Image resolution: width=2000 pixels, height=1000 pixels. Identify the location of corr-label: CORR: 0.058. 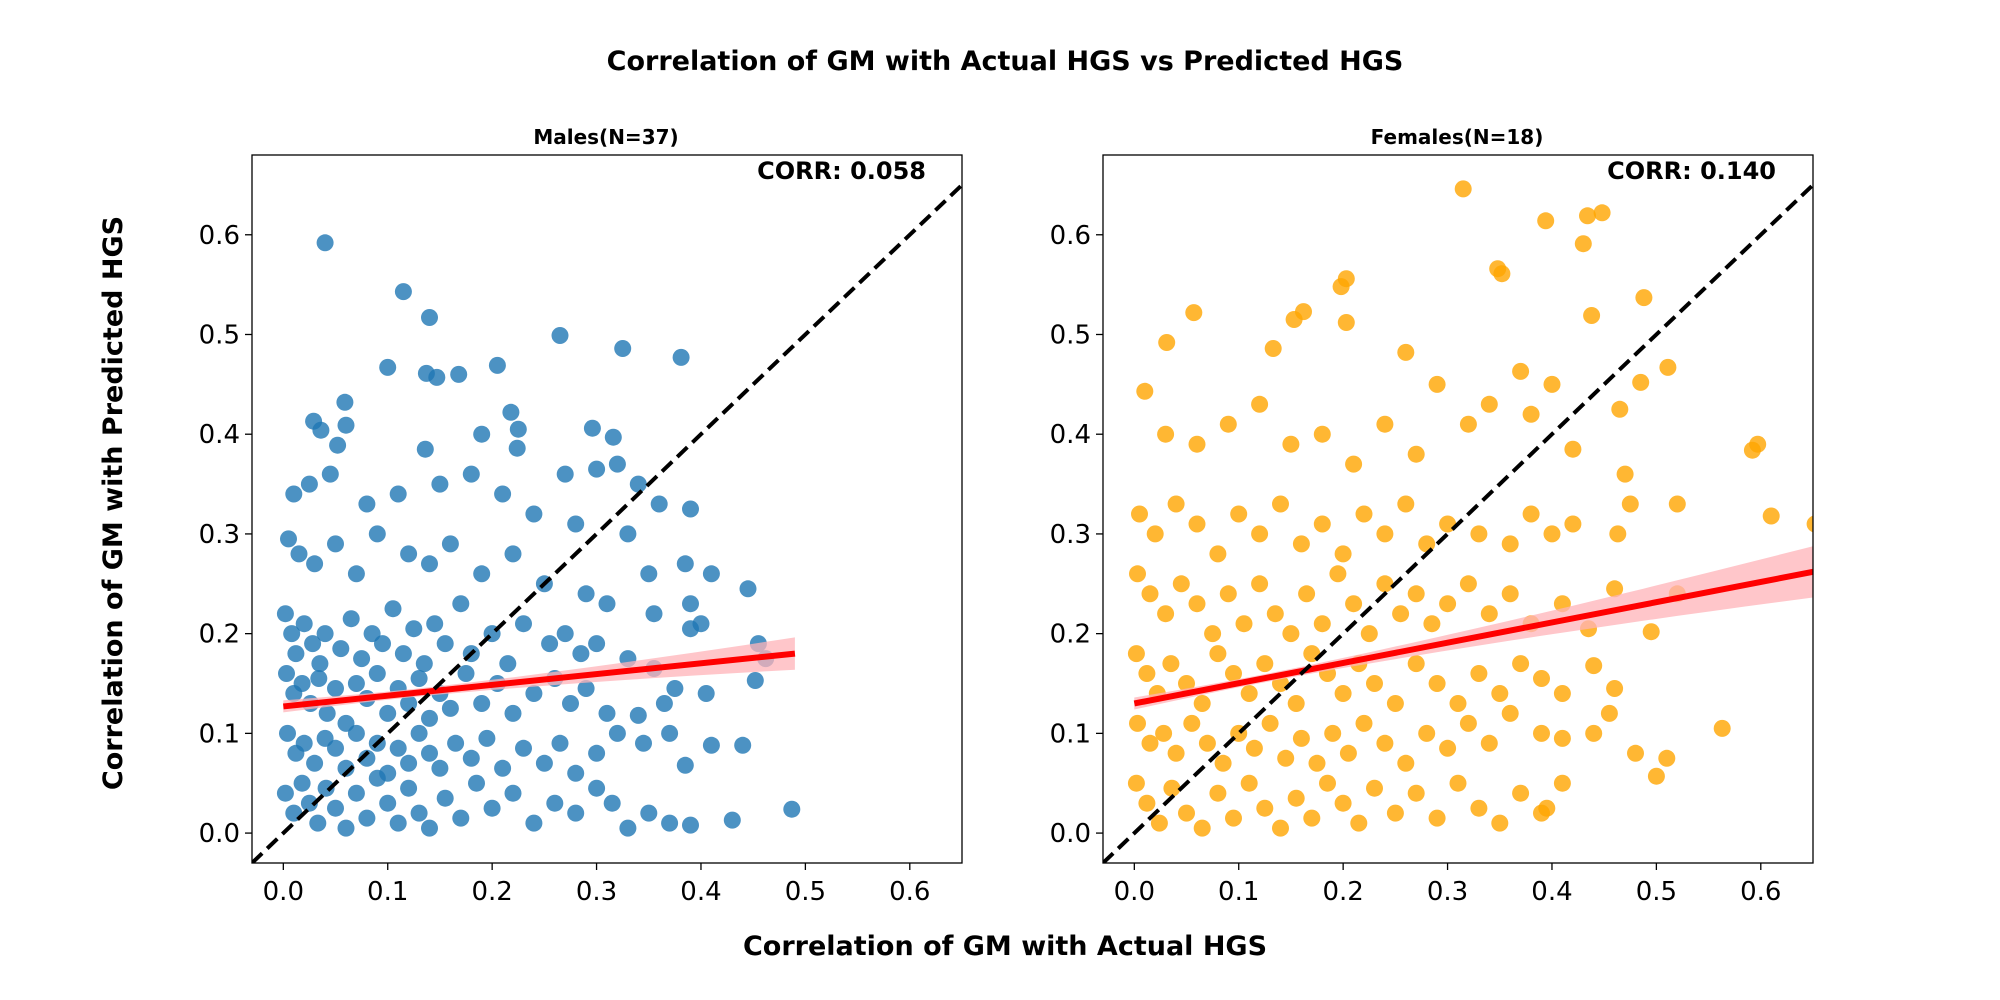
(841, 171).